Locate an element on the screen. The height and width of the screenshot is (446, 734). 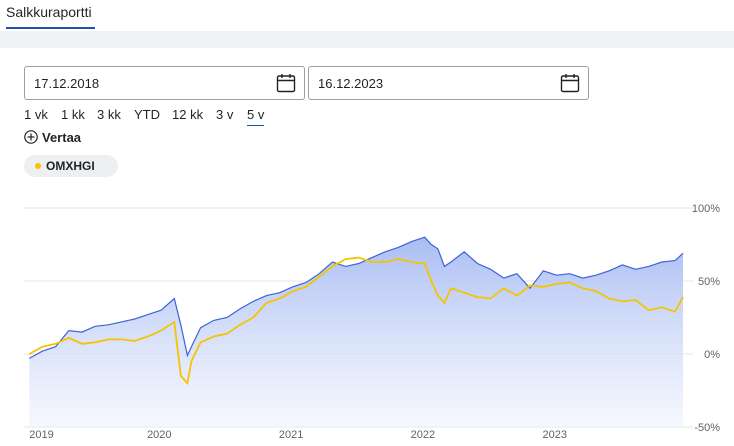
range-3-months: 3 kk is located at coordinates (109, 114).